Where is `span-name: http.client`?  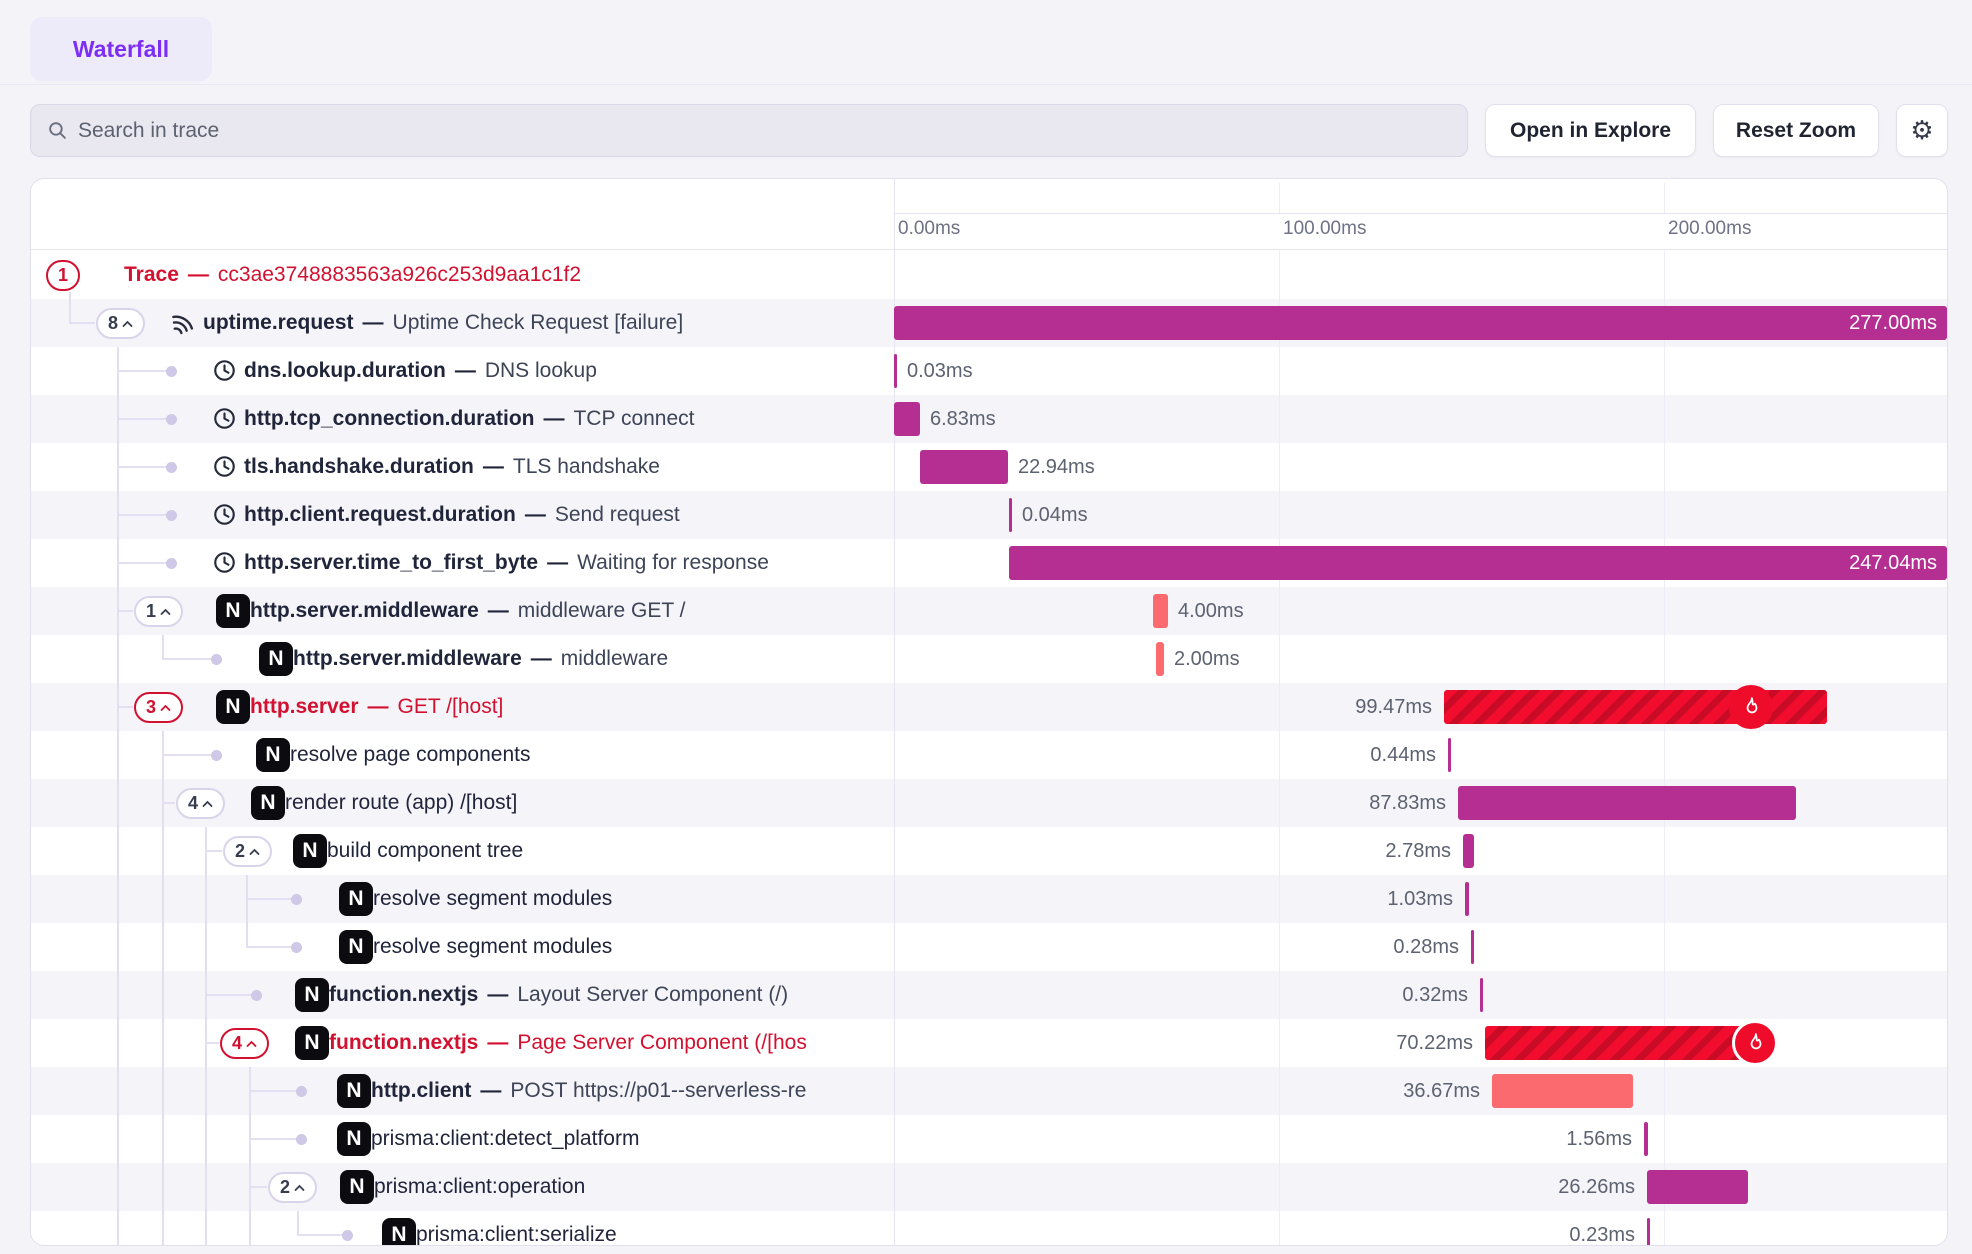
span-name: http.client is located at coordinates (421, 1090).